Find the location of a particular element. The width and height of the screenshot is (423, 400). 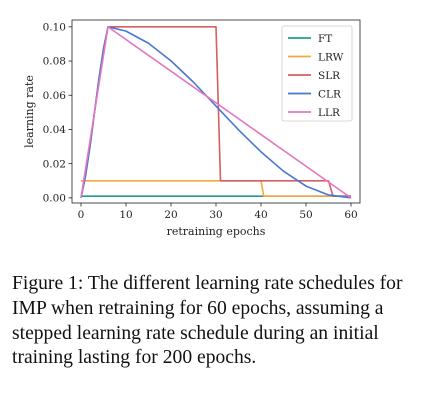

x-tick-label: 50 is located at coordinates (305, 215).